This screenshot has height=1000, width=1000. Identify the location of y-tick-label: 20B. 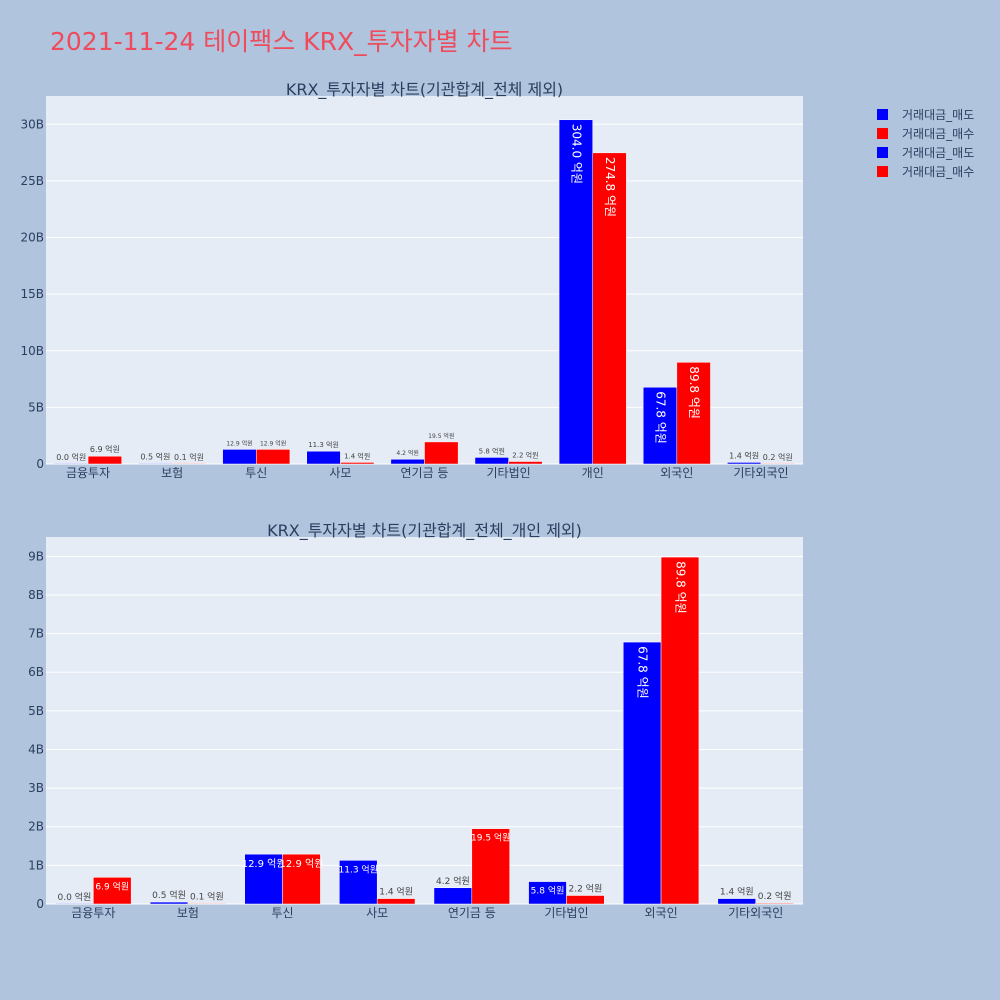
(32, 238).